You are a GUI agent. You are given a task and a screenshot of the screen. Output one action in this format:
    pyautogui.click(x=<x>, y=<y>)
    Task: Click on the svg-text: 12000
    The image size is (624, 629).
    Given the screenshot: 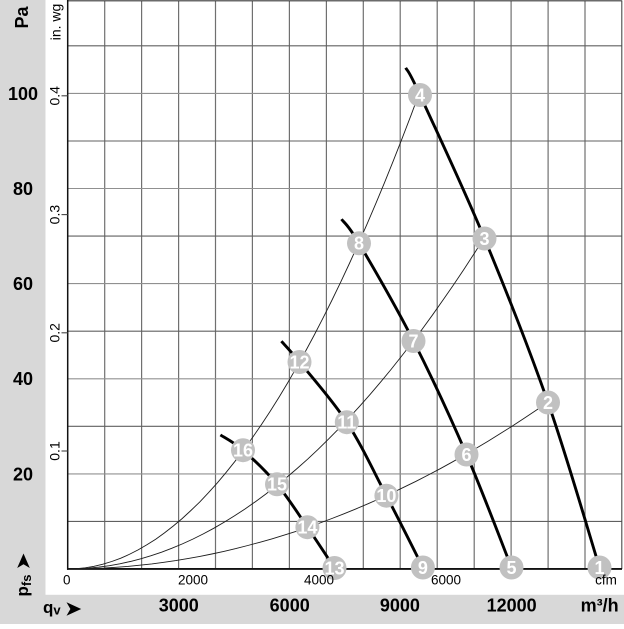 What is the action you would take?
    pyautogui.click(x=512, y=605)
    